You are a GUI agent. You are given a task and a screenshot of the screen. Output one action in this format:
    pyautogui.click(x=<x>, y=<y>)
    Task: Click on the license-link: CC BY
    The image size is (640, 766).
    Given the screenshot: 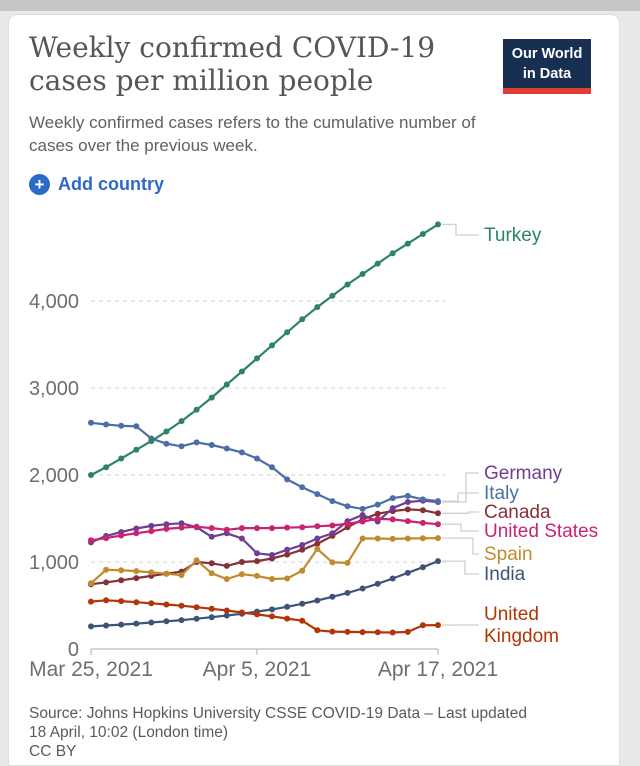 What is the action you would take?
    pyautogui.click(x=53, y=751)
    